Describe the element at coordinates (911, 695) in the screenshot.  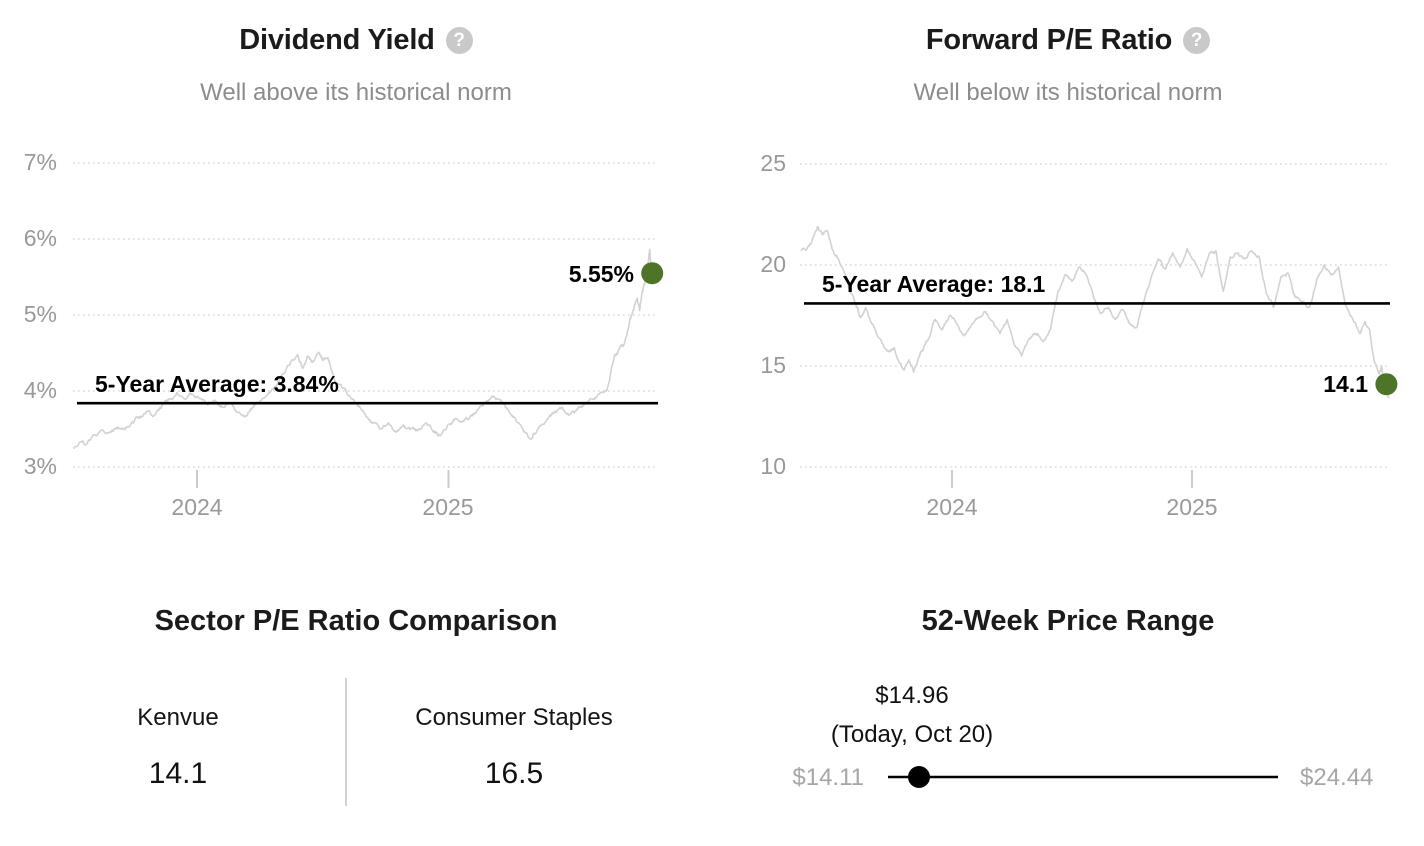
I see `current-price-label: $14.96` at that location.